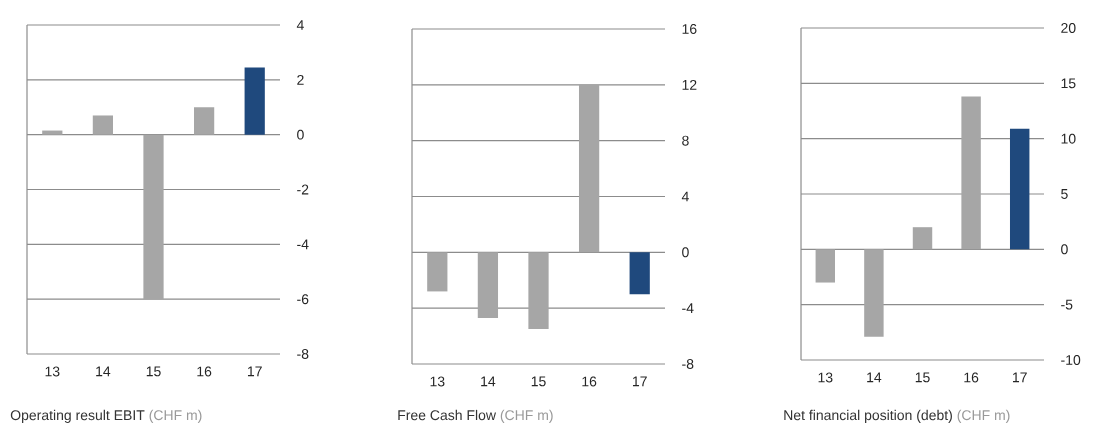 The image size is (1093, 432). What do you see at coordinates (685, 140) in the screenshot?
I see `y-tick-label: 8` at bounding box center [685, 140].